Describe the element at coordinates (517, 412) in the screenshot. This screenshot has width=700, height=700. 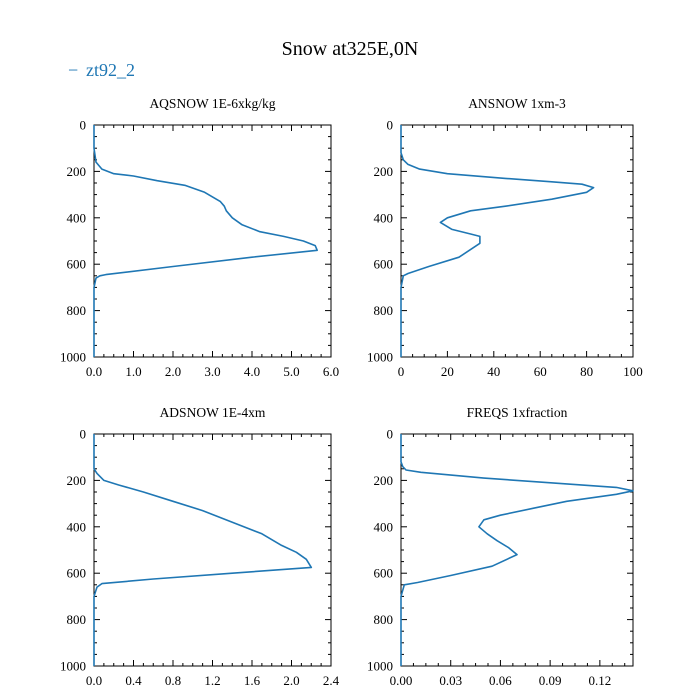
I see `panel-title: FREQS 1xfraction` at that location.